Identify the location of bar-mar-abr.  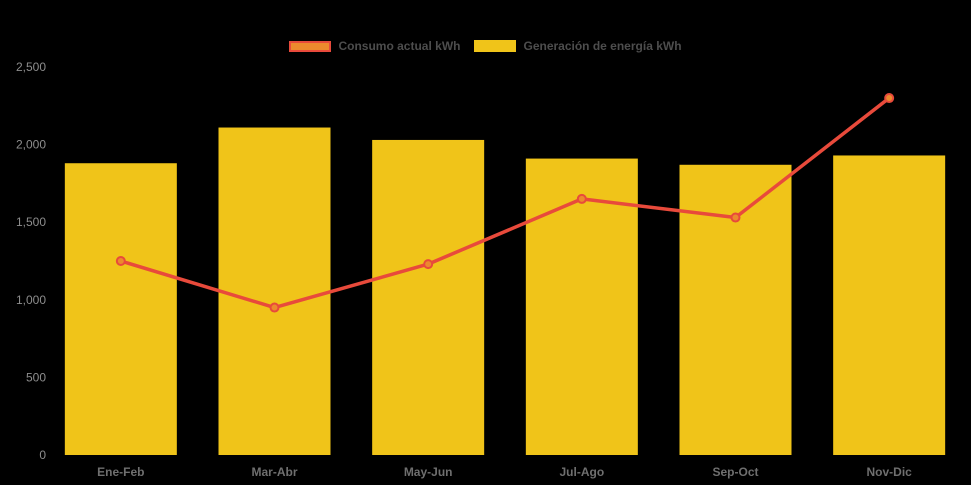
(274, 291).